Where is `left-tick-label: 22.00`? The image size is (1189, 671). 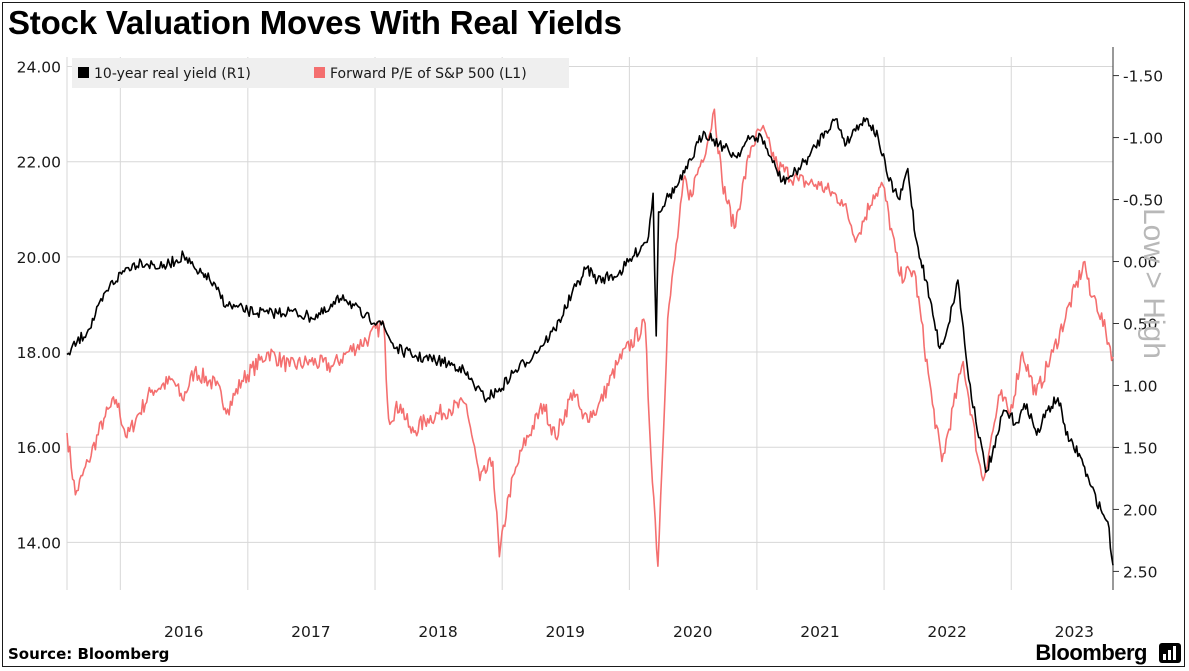
left-tick-label: 22.00 is located at coordinates (39, 163).